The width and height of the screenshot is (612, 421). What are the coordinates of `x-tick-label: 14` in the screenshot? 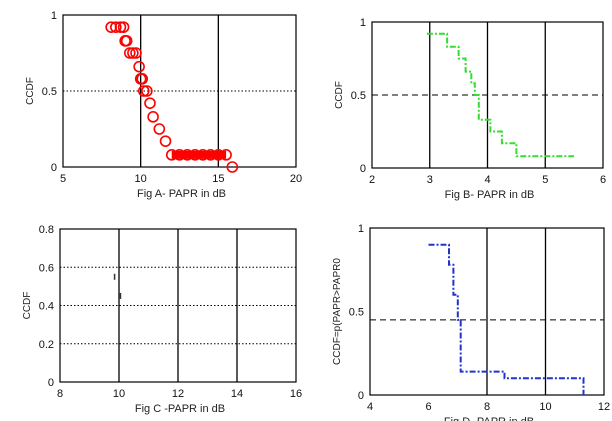 It's located at (237, 394).